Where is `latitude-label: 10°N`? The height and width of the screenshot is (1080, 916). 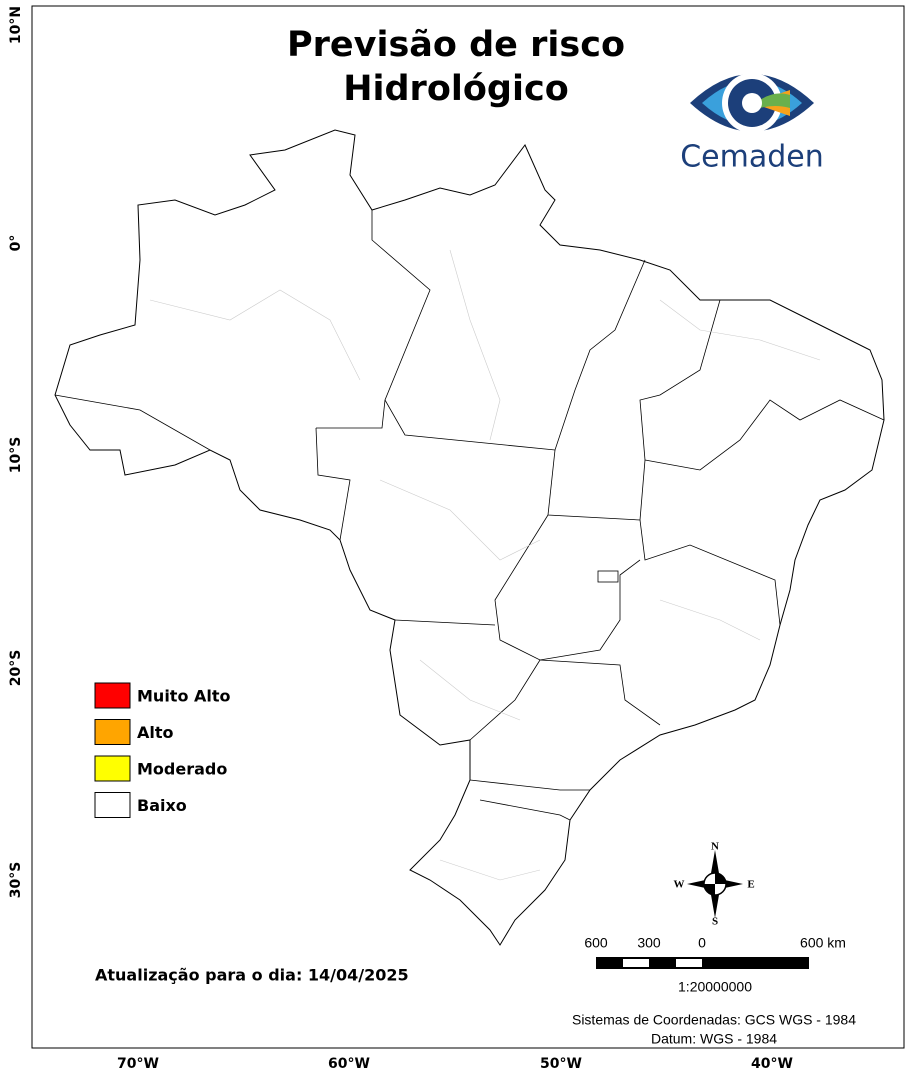
latitude-label: 10°N is located at coordinates (16, 25).